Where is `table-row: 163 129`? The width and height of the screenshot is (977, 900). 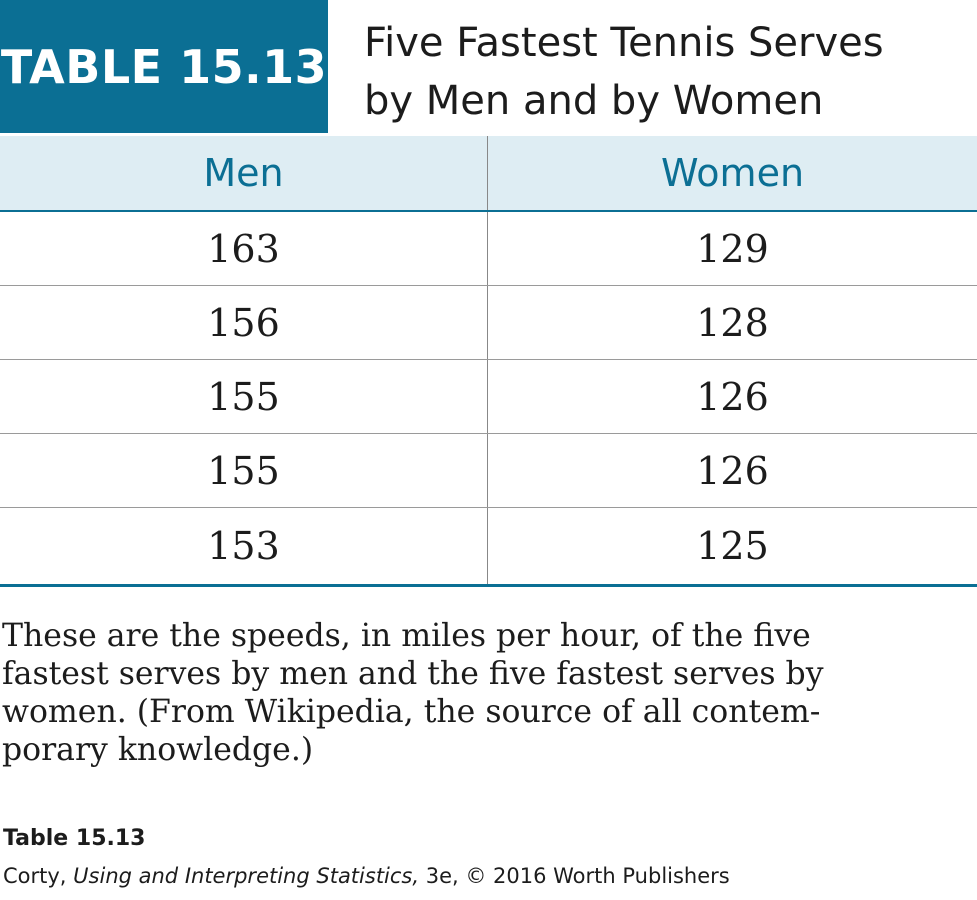 table-row: 163 129 is located at coordinates (488, 249).